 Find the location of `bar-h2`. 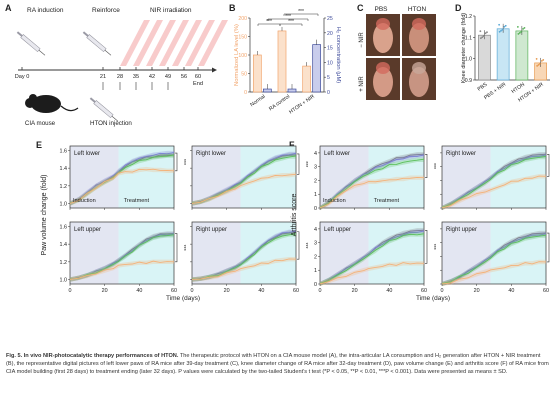

bar-h2 is located at coordinates (317, 68).